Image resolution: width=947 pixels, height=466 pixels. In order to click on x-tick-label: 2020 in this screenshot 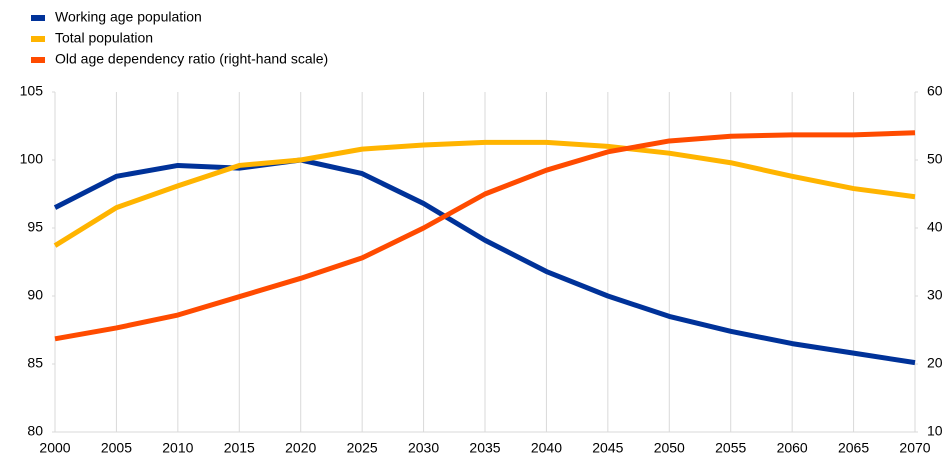, I will do `click(300, 448)`.